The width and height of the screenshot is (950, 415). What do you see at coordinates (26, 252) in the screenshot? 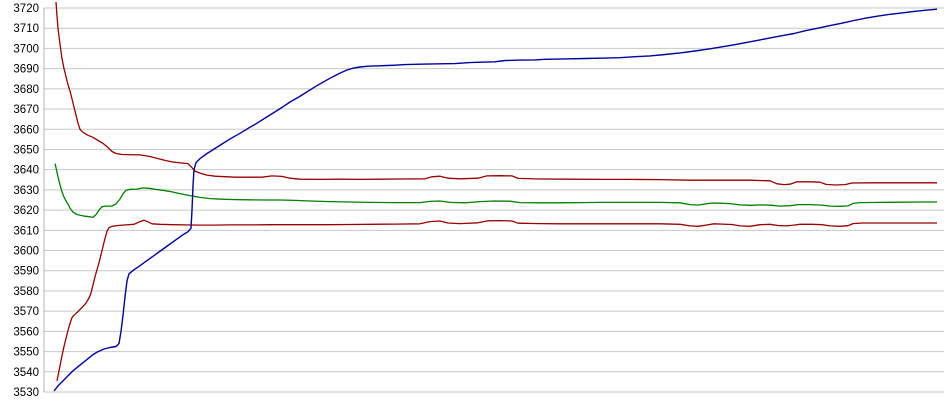
I see `y-axis-tick-label: 3600` at bounding box center [26, 252].